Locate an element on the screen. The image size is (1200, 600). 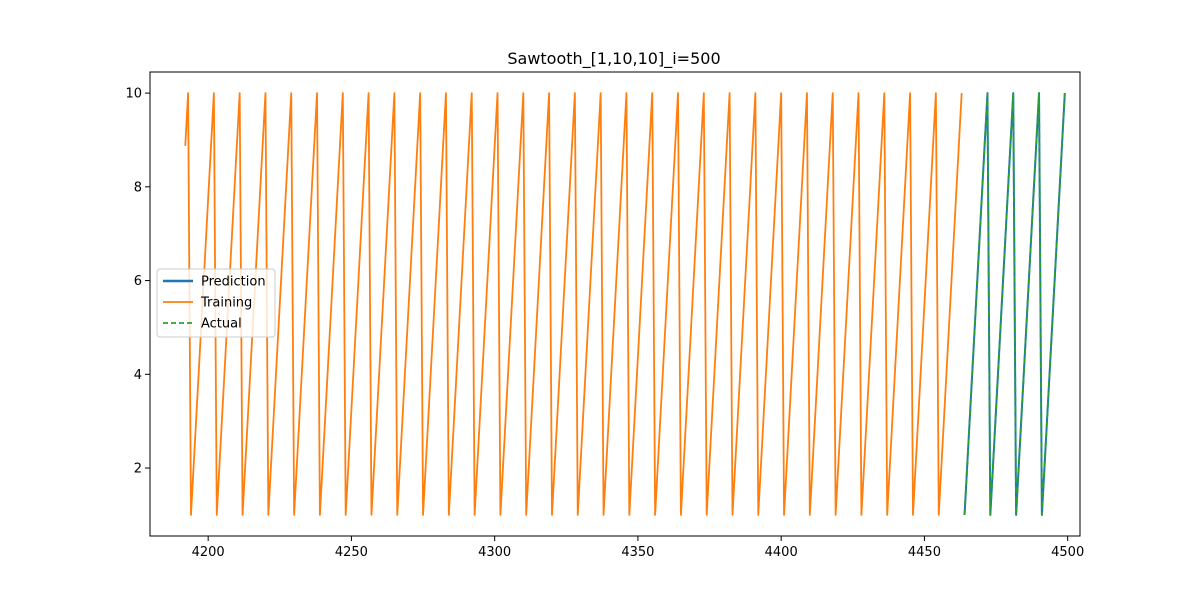
legend-label-actual: Actual is located at coordinates (221, 324).